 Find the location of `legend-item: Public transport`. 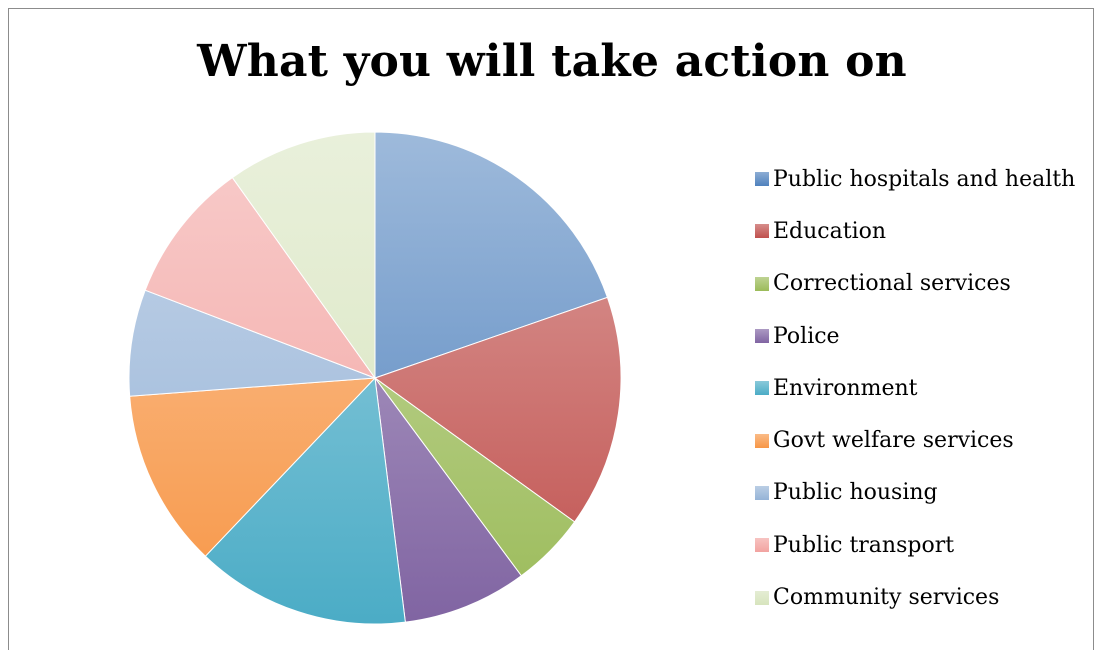

legend-item: Public transport is located at coordinates (915, 545).